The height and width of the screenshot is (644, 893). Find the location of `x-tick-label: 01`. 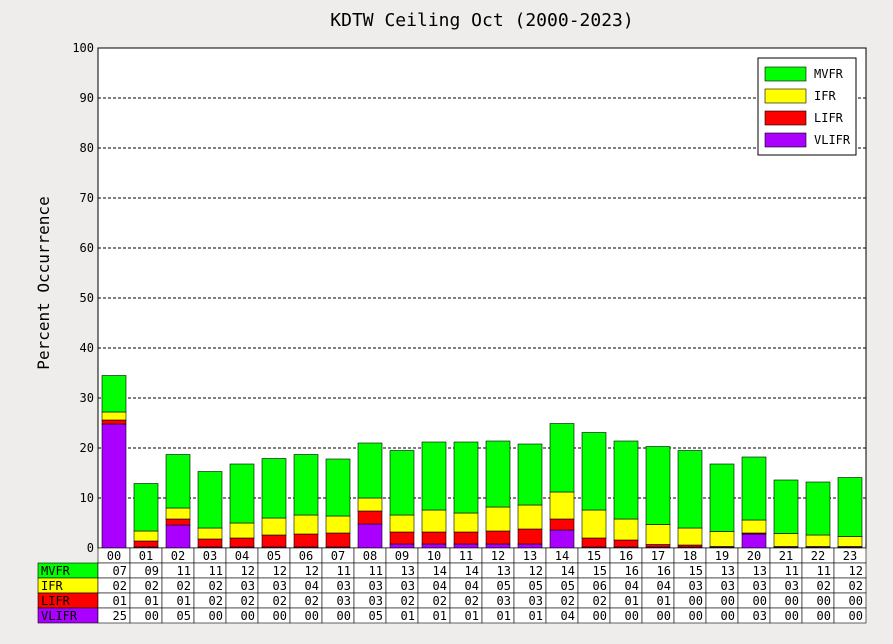

x-tick-label: 01 is located at coordinates (146, 556).